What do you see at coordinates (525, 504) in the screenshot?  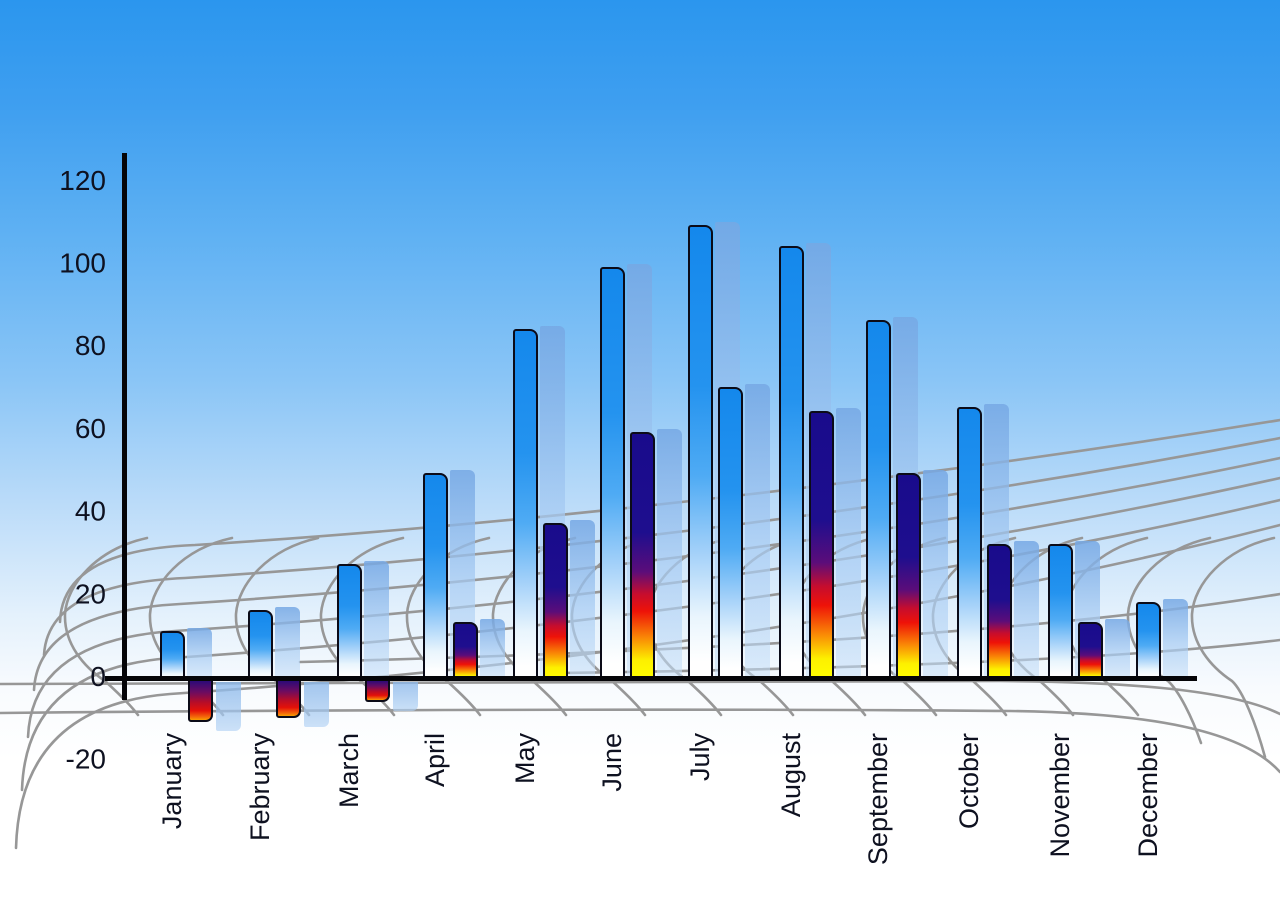 I see `bar-primary-may` at bounding box center [525, 504].